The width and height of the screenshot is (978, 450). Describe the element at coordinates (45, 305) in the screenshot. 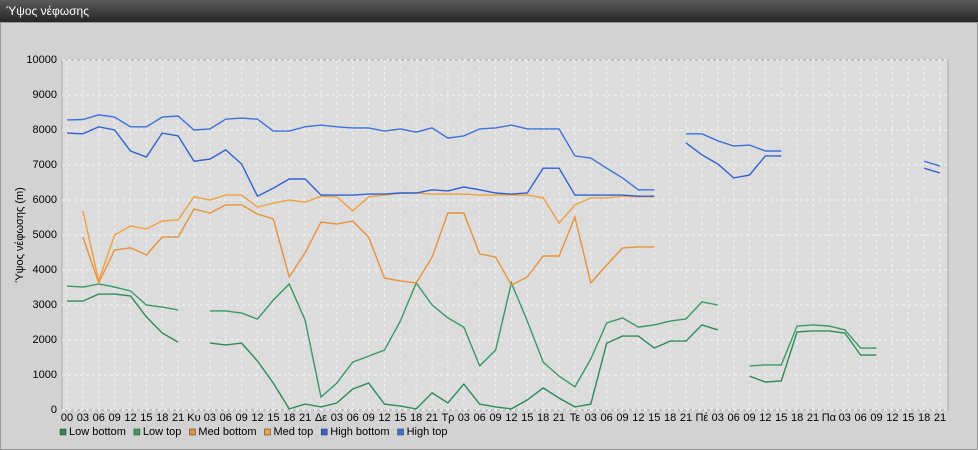

I see `y-tick-label: 3000` at that location.